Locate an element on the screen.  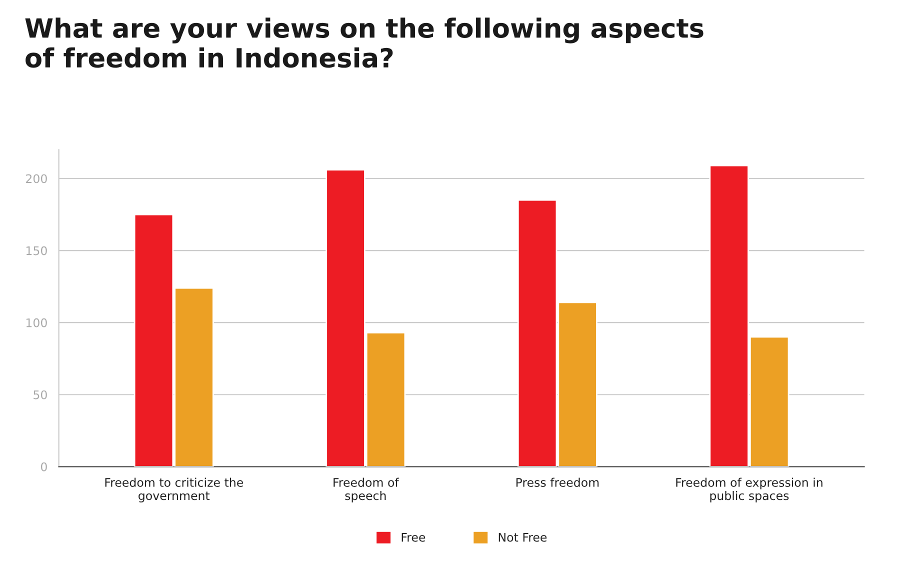
x-tick-label: Freedom of speech is located at coordinates (367, 490).